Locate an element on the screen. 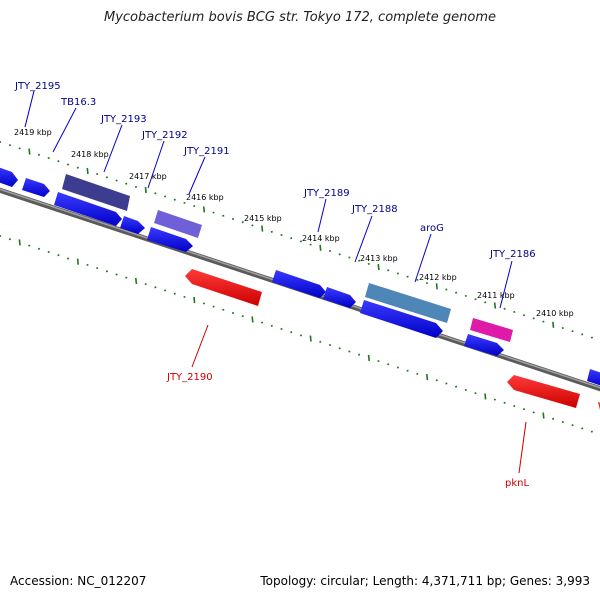 This screenshot has width=600, height=600. gene-label: JTY_2192 is located at coordinates (164, 135).